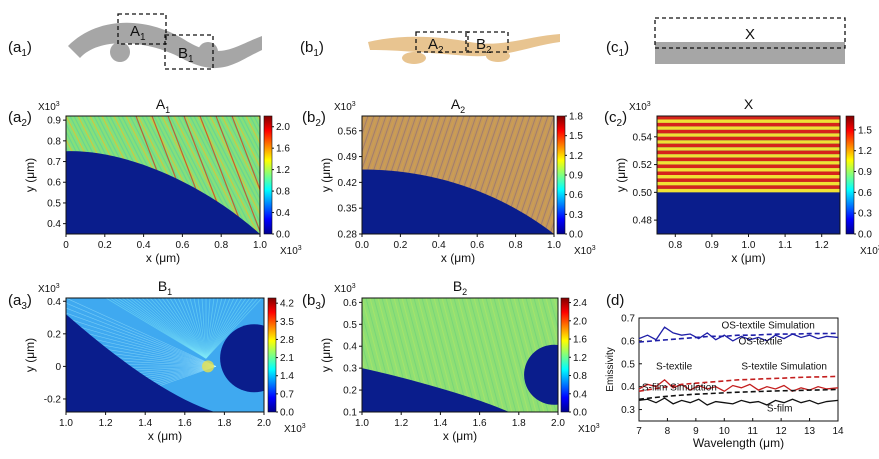 The width and height of the screenshot is (879, 459). What do you see at coordinates (464, 292) in the screenshot?
I see `title-sub: 2` at bounding box center [464, 292].